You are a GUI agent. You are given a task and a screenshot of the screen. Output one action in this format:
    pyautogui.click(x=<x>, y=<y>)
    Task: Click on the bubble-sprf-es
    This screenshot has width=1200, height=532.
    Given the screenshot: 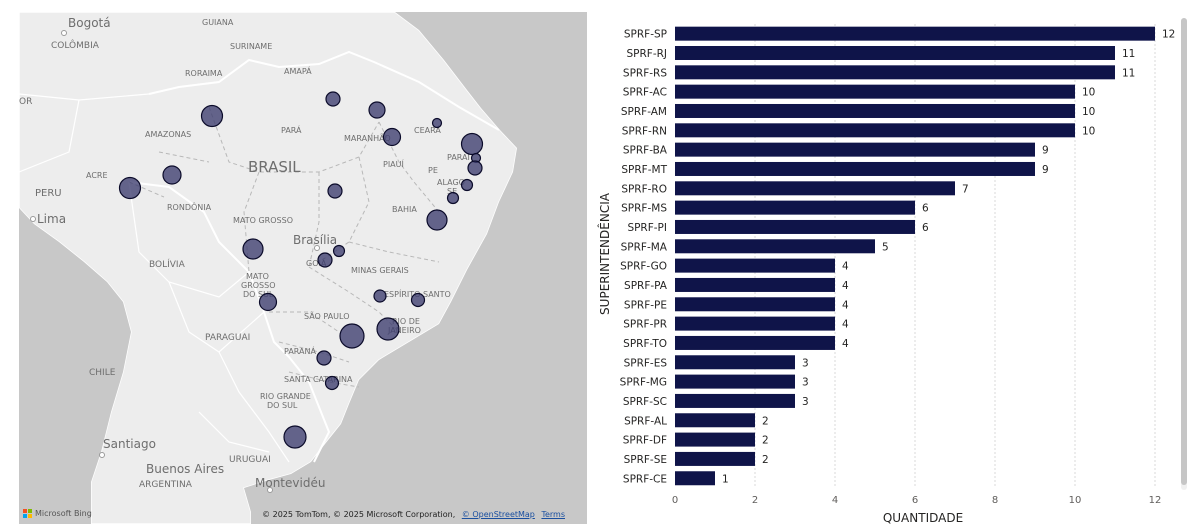 What is the action you would take?
    pyautogui.click(x=418, y=300)
    